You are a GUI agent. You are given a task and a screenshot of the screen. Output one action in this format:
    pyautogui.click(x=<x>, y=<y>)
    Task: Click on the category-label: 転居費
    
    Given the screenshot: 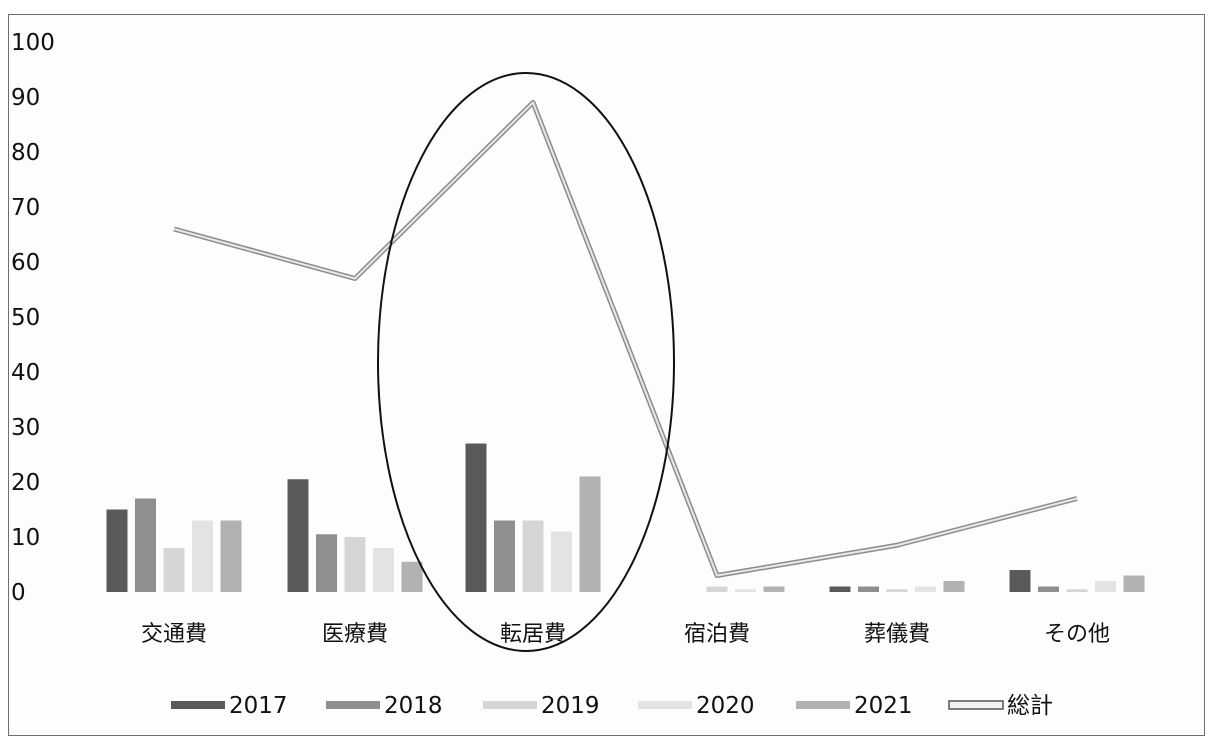 What is the action you would take?
    pyautogui.click(x=533, y=634)
    